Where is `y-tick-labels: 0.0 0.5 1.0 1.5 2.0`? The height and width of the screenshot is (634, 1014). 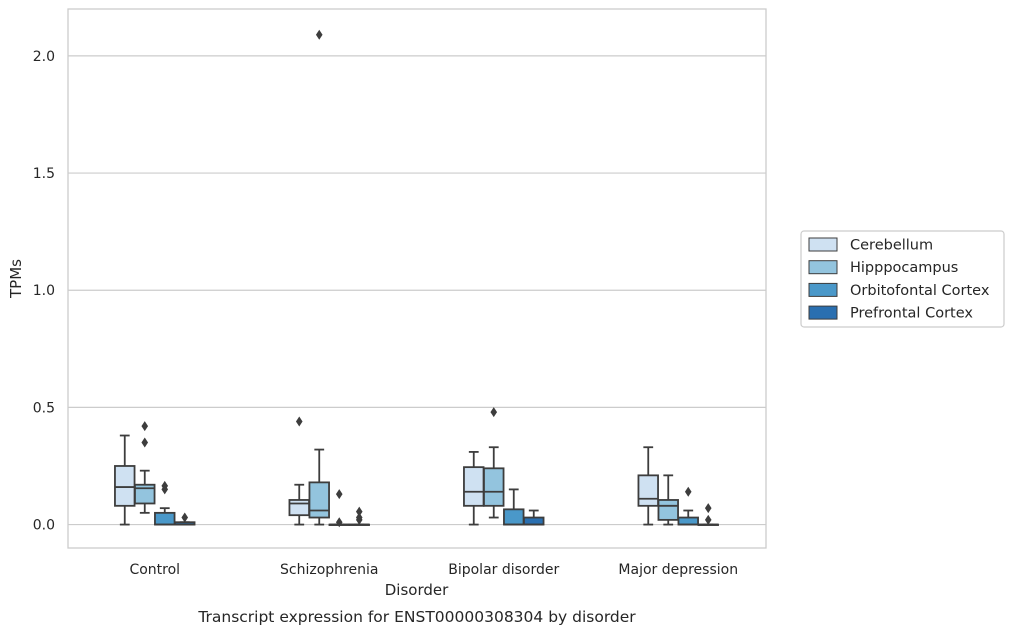 y-tick-labels: 0.0 0.5 1.0 1.5 2.0 is located at coordinates (44, 291).